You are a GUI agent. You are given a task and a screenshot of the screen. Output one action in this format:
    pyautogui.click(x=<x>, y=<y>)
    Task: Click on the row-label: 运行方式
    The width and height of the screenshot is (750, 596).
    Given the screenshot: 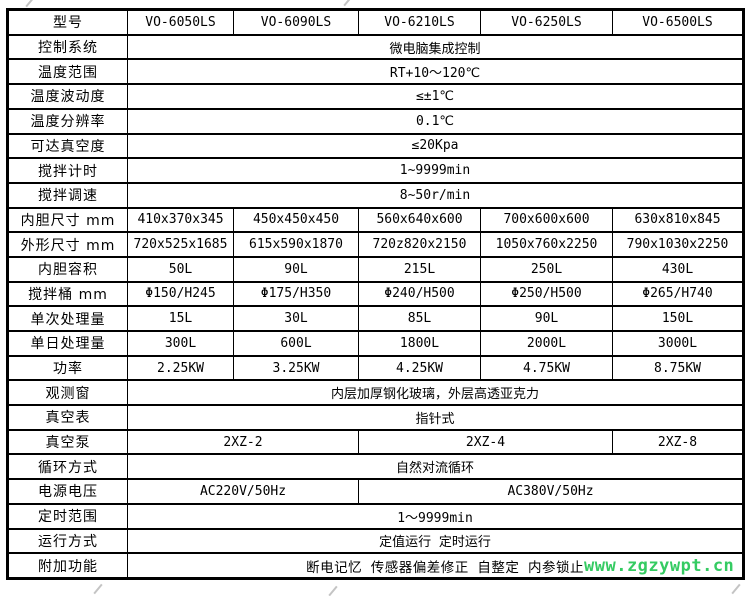 What is the action you would take?
    pyautogui.click(x=67, y=541)
    